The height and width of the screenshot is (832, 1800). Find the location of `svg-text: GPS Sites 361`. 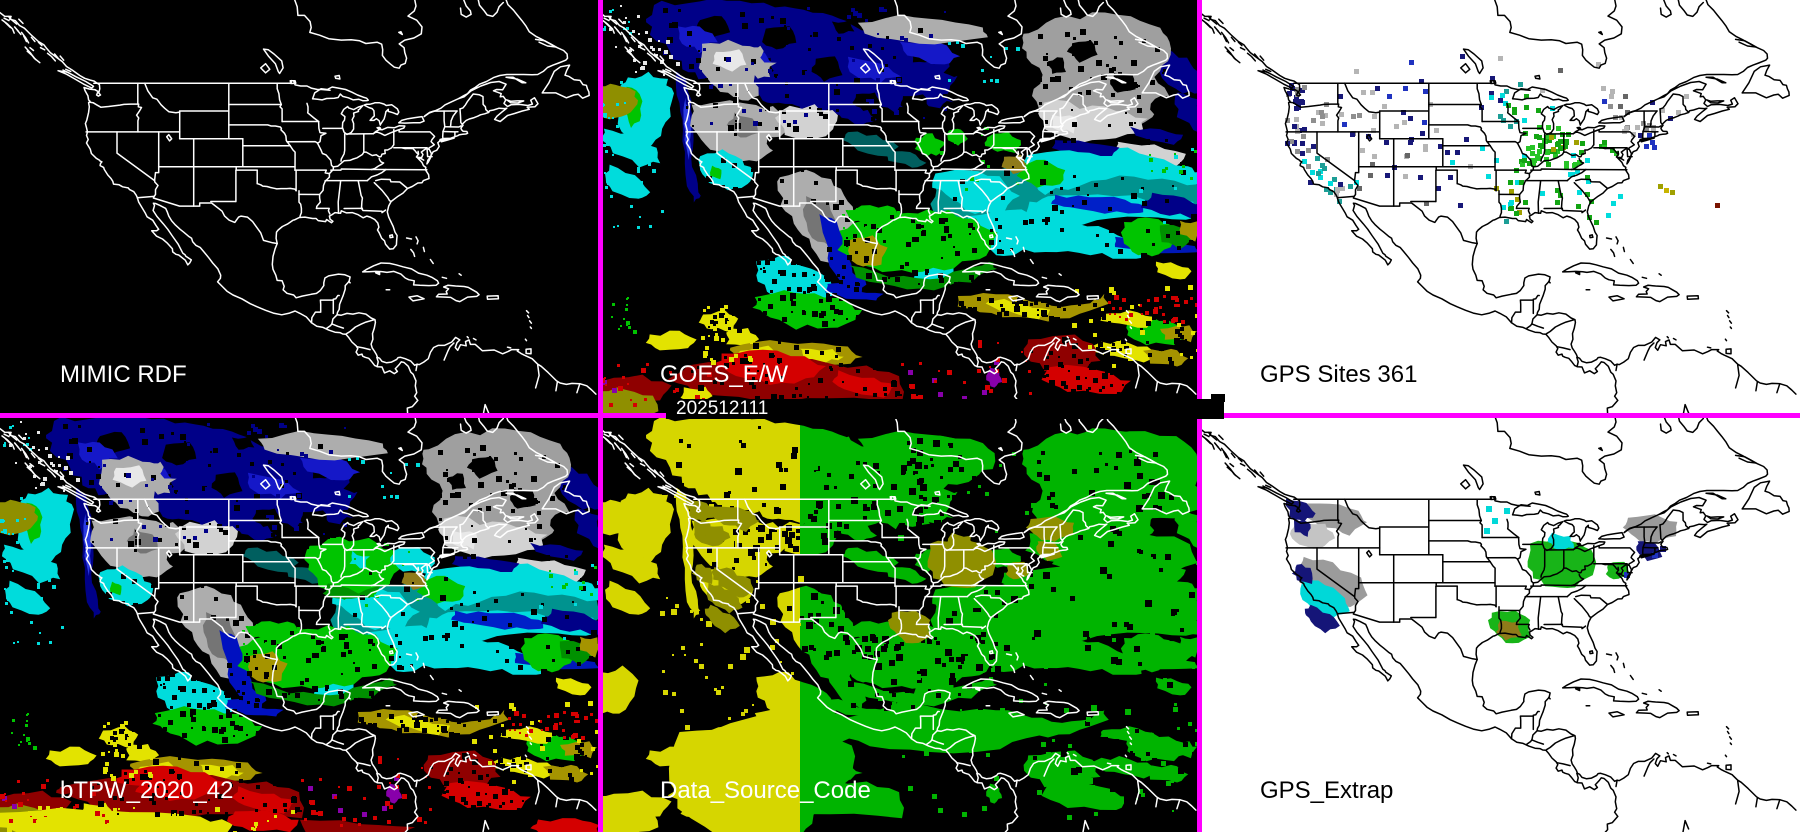

svg-text: GPS Sites 361 is located at coordinates (1338, 374).